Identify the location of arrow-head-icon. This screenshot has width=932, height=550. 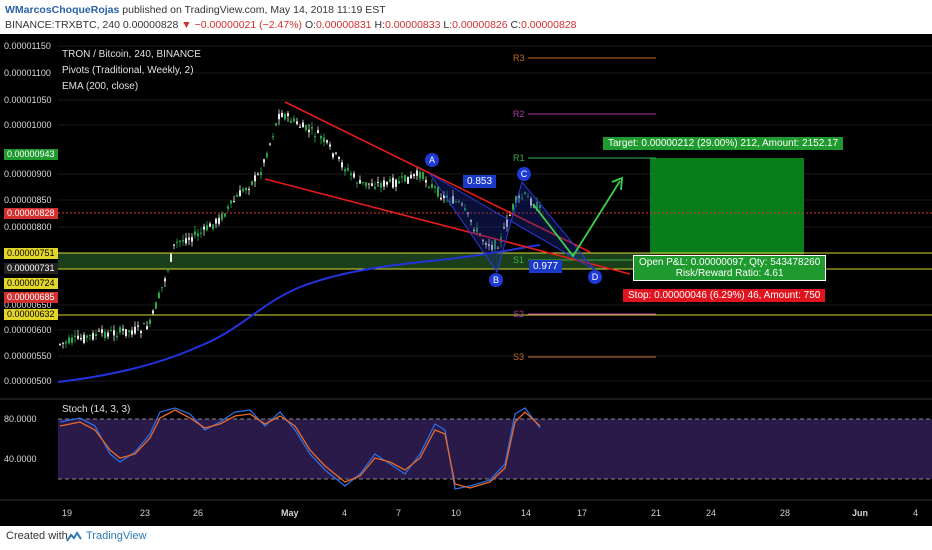
(617, 183).